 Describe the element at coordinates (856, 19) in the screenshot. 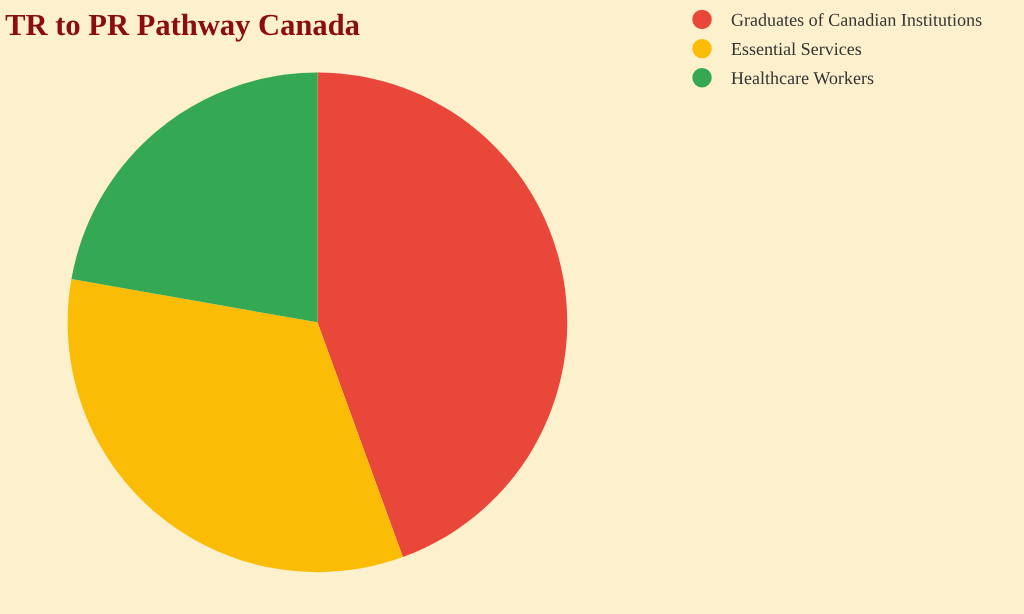

I see `legend-label: Graduates of Canadian Institutions` at that location.